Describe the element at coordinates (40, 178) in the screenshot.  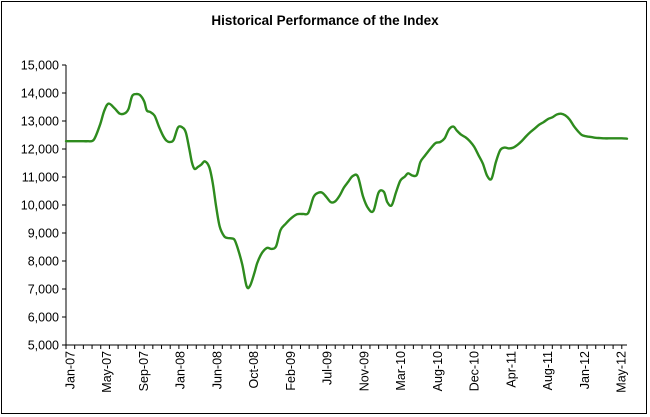
I see `y-tick-label: 11,000` at that location.